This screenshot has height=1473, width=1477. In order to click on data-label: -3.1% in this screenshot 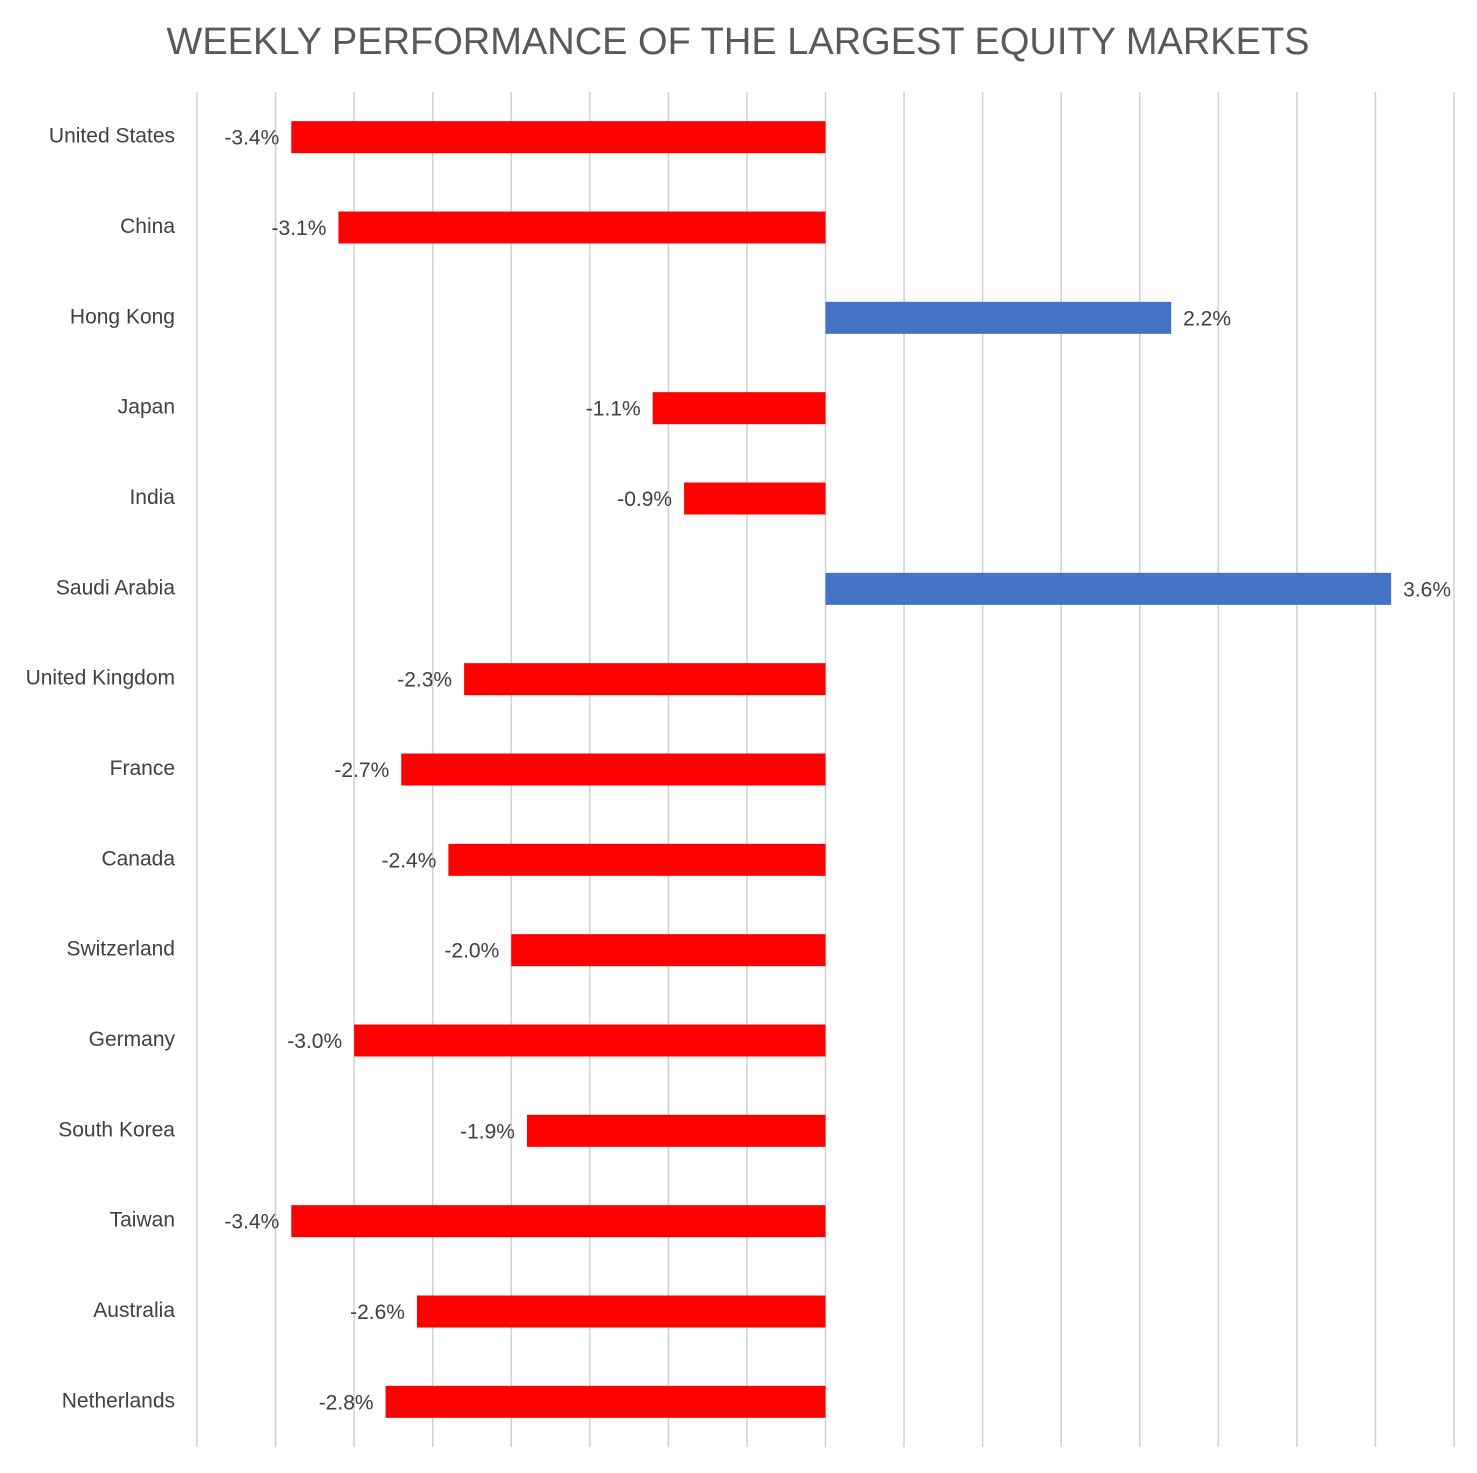, I will do `click(299, 228)`.